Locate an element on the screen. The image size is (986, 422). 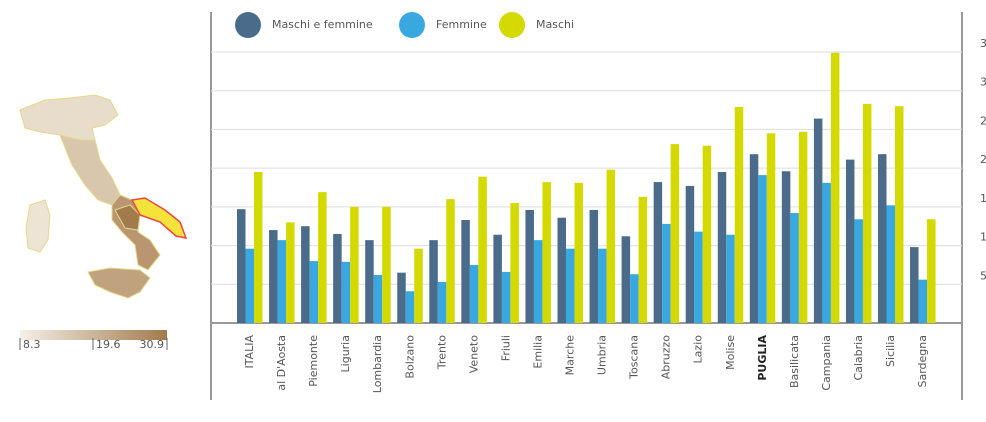
y-tick-label: 20 is located at coordinates (983, 159).